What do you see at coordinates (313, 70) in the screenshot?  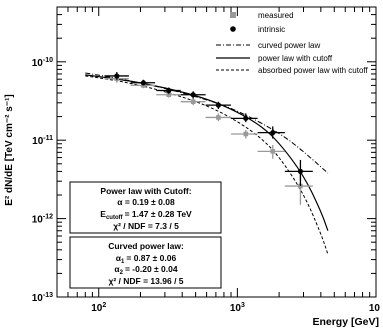 I see `legend-absorbed-label: absorbed power law with cutoff` at bounding box center [313, 70].